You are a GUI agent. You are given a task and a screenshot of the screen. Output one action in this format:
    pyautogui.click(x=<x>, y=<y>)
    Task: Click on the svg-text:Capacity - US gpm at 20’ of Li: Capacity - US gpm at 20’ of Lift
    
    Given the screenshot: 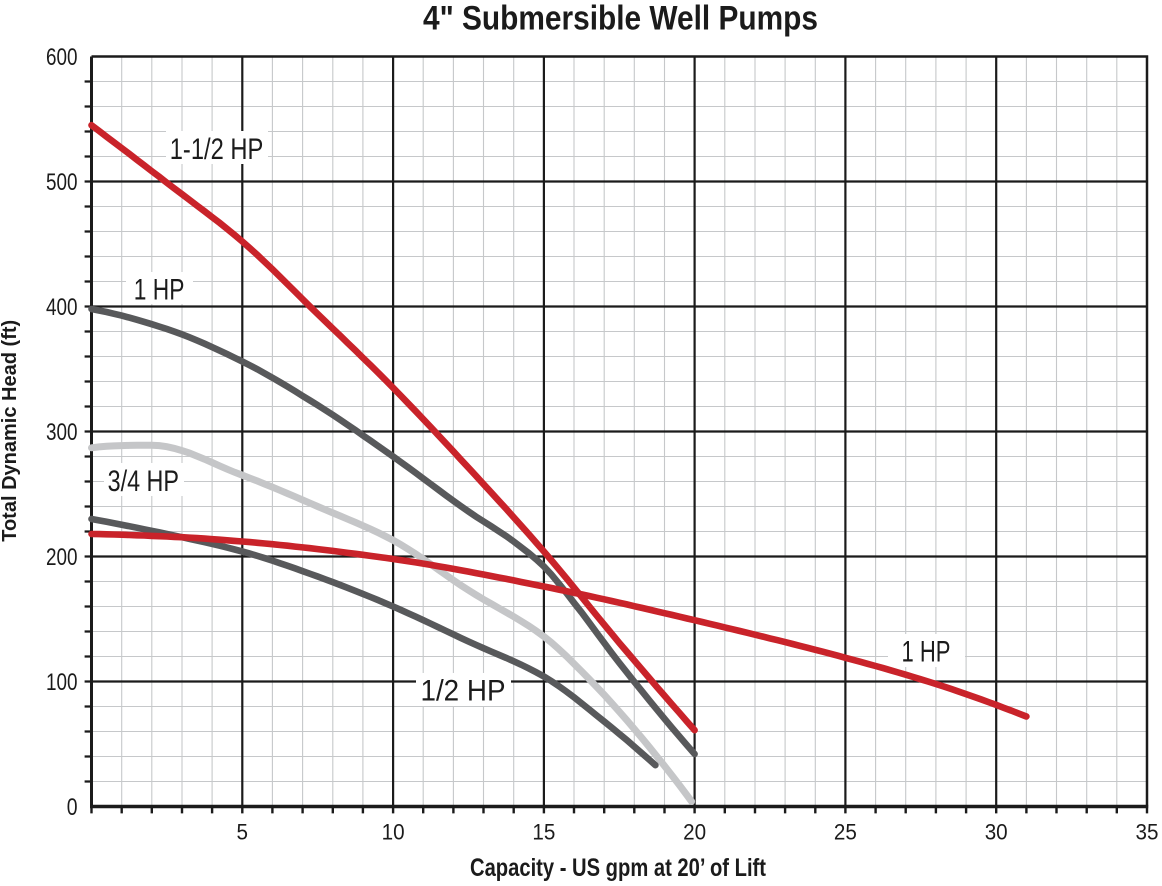 What is the action you would take?
    pyautogui.click(x=618, y=868)
    